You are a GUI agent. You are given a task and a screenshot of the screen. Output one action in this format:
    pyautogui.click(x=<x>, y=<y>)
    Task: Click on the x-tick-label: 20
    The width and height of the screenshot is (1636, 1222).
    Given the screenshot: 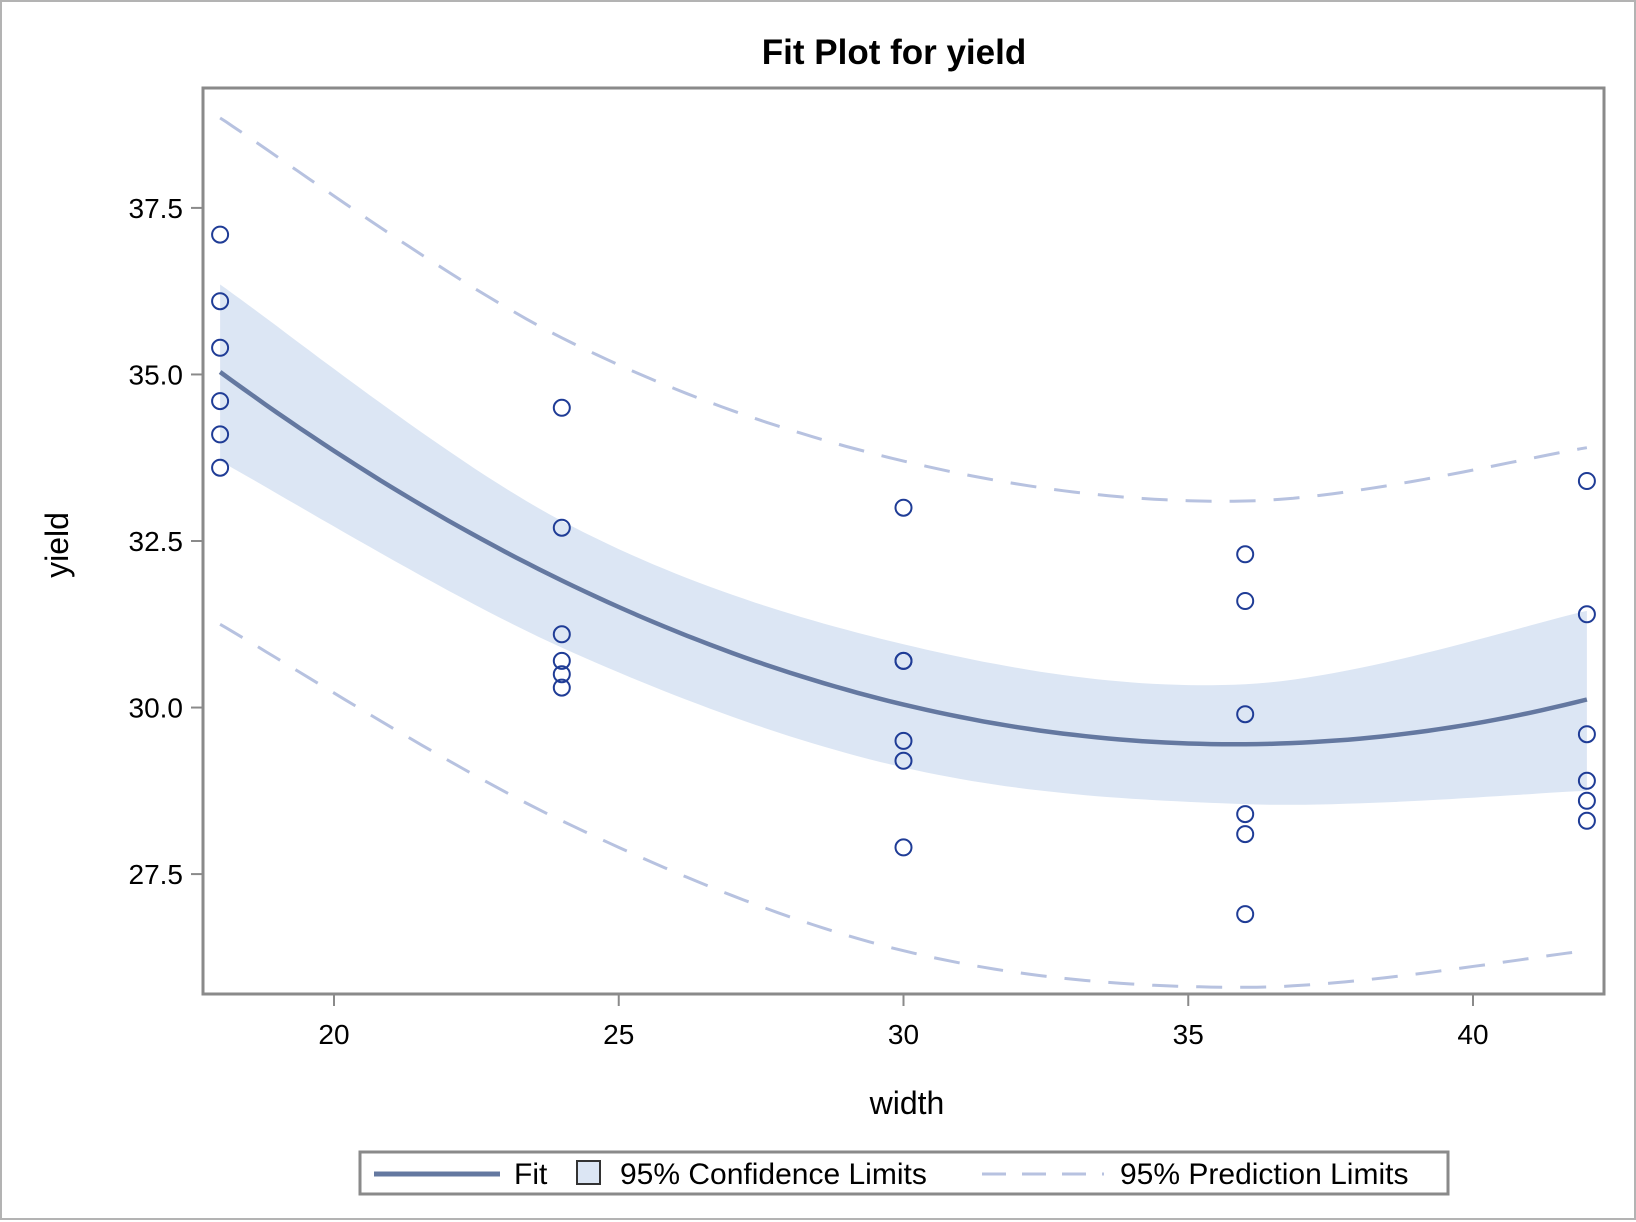 What is the action you would take?
    pyautogui.click(x=333, y=1034)
    